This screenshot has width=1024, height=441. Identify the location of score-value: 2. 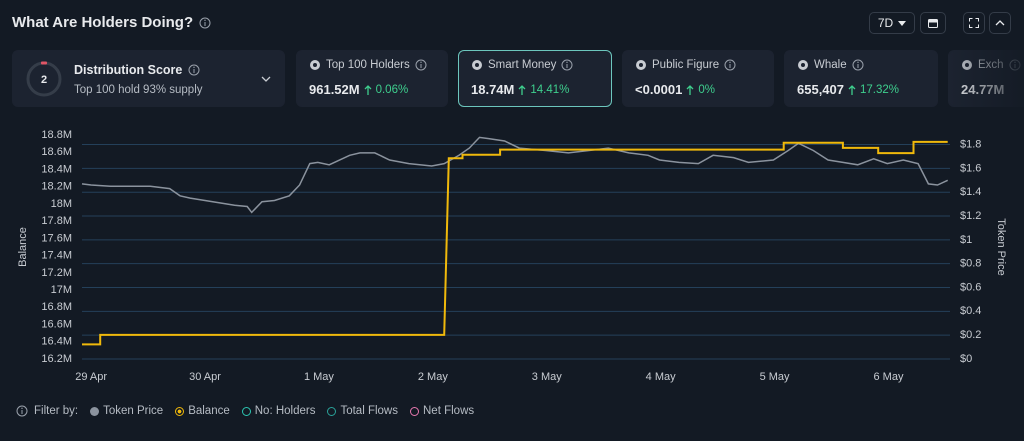
(44, 80).